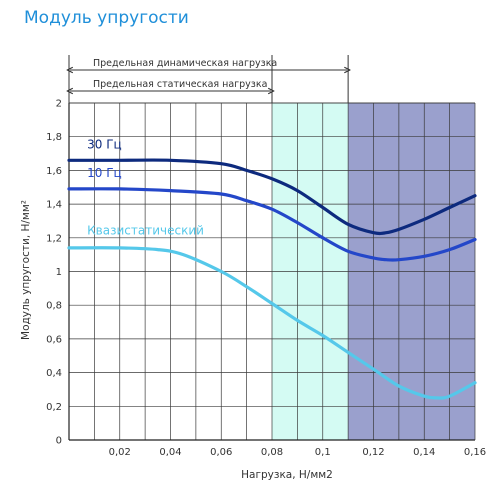 The width and height of the screenshot is (500, 500). Describe the element at coordinates (54, 306) in the screenshot. I see `y-tick-label: 0,8` at that location.